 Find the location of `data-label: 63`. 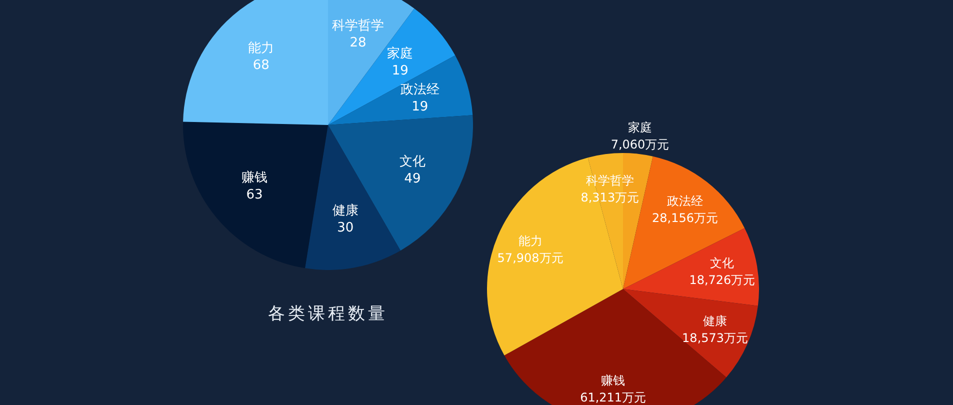

data-label: 63 is located at coordinates (254, 195).